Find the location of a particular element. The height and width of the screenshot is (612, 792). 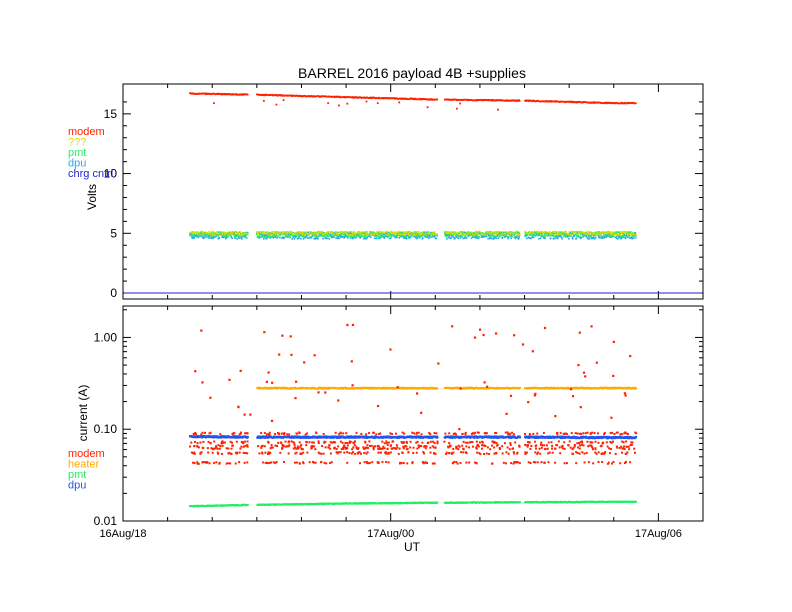

heater-current-point is located at coordinates (318, 388).